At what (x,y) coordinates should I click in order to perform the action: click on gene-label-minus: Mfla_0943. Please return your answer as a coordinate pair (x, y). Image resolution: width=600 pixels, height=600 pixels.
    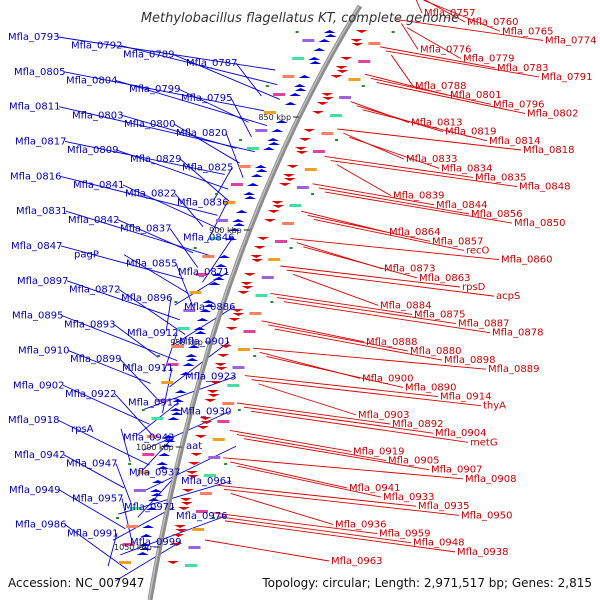
    Looking at the image, I should click on (149, 438).